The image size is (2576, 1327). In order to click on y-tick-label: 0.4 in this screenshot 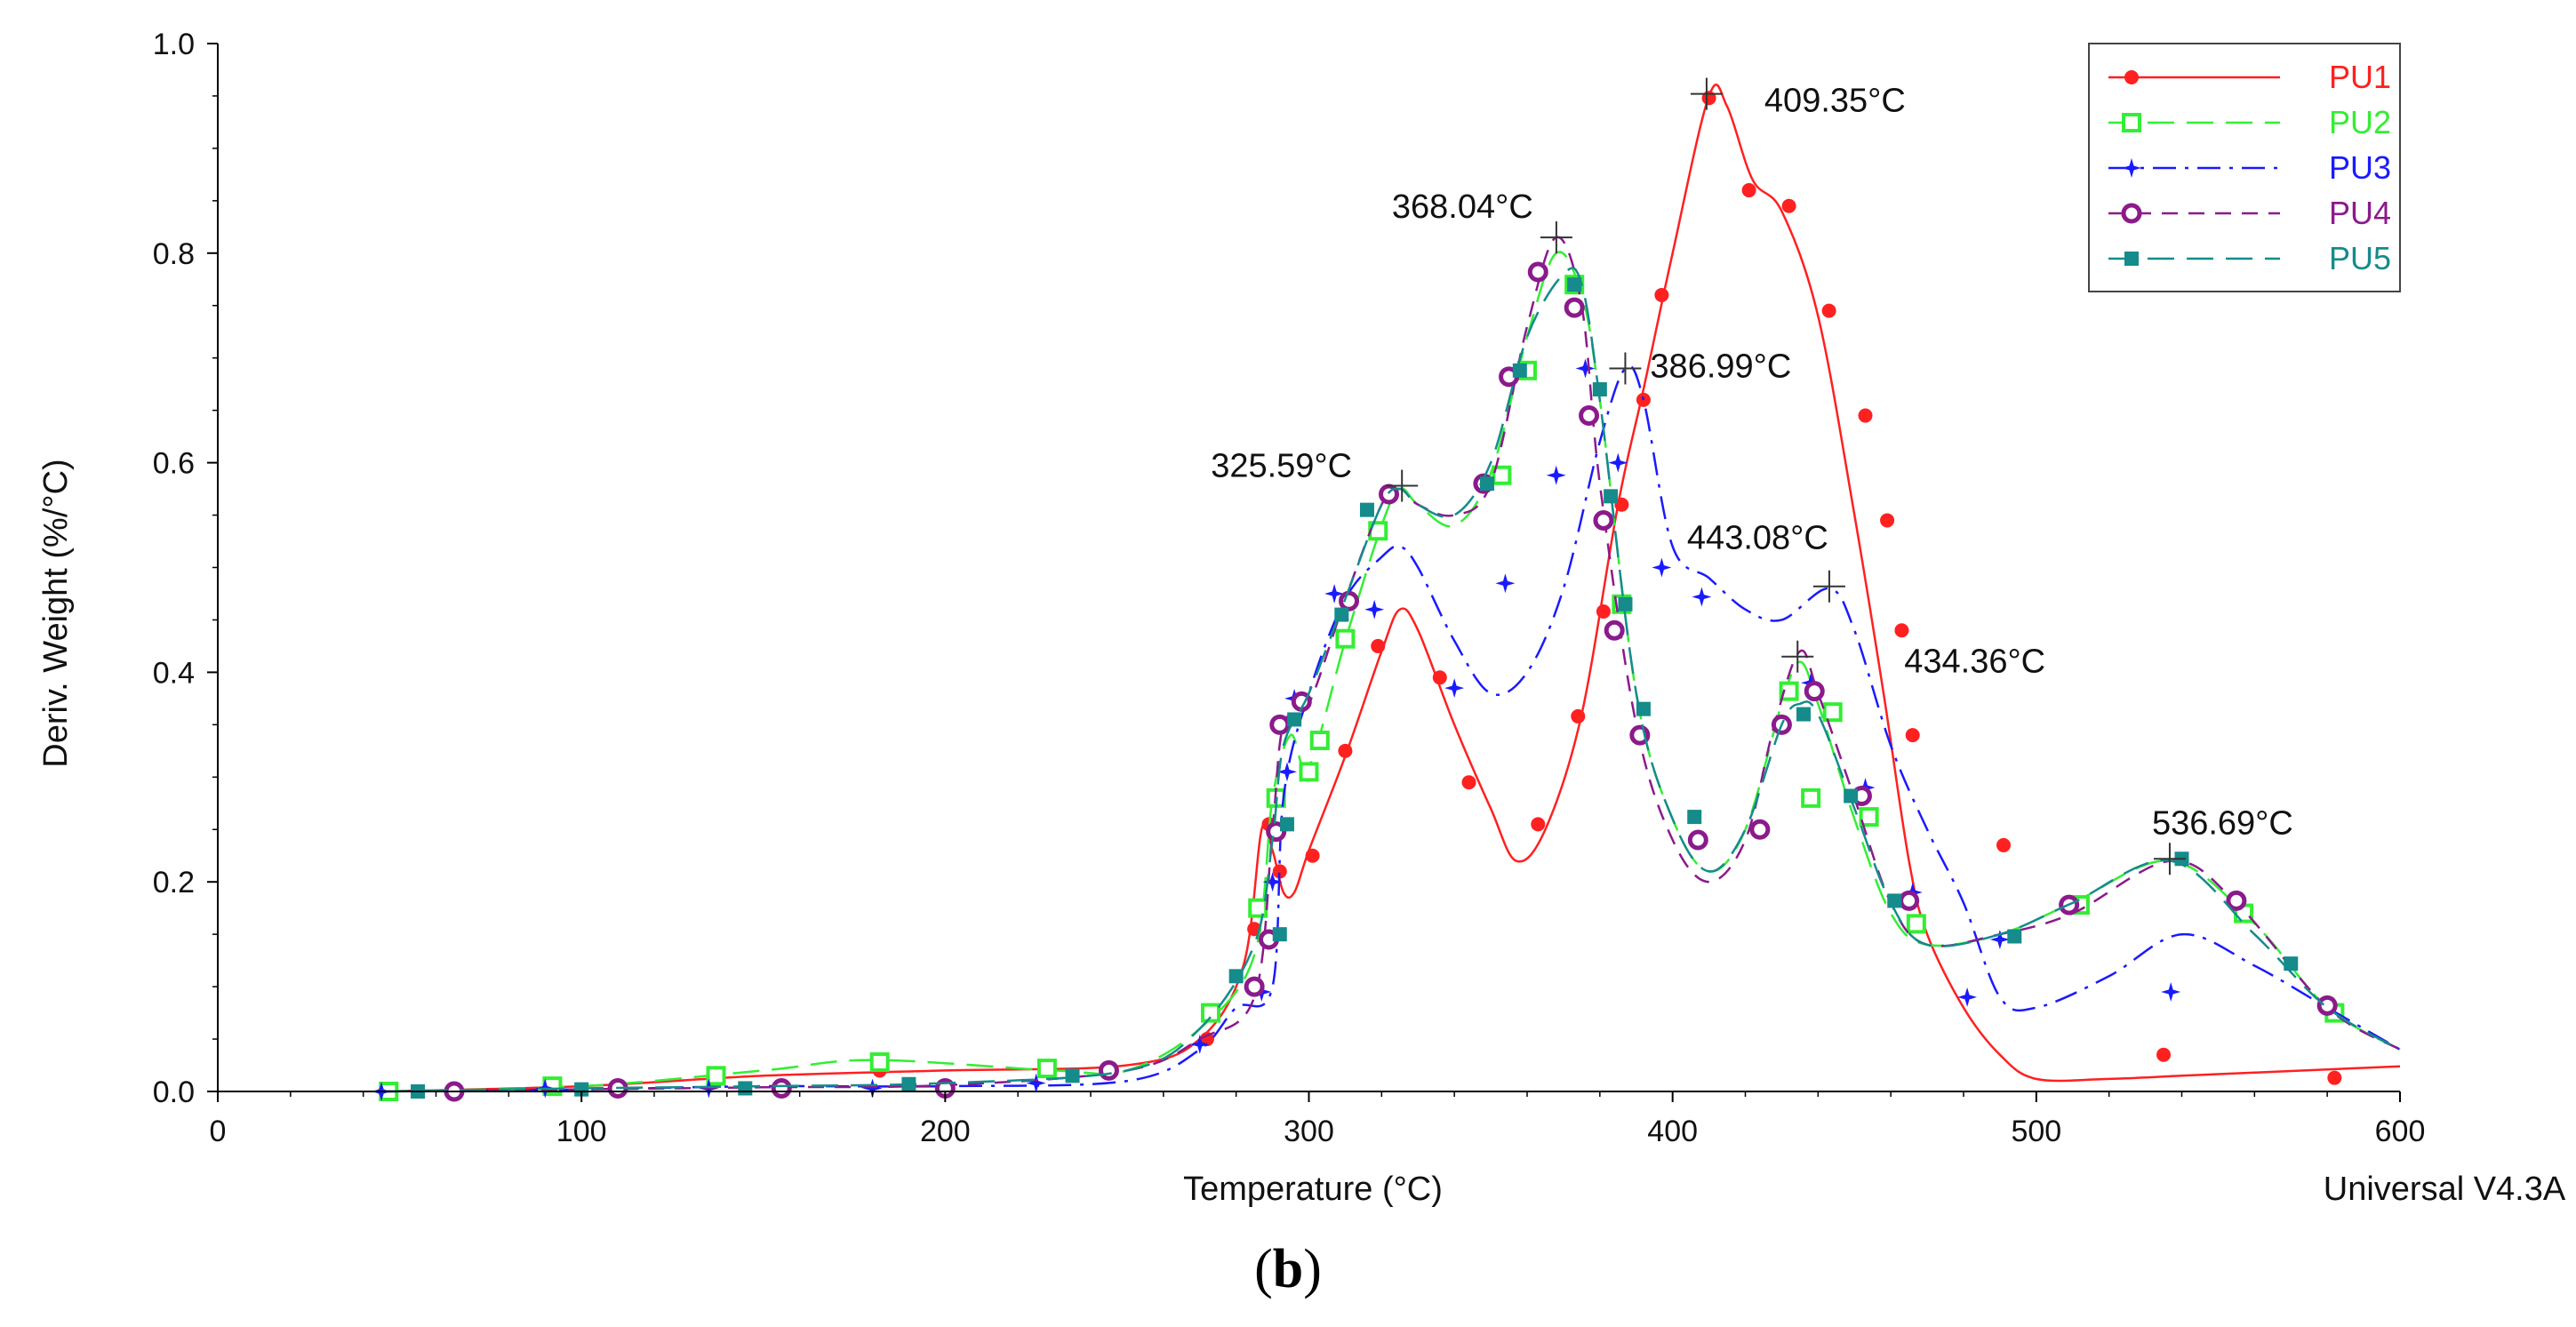, I will do `click(174, 673)`.